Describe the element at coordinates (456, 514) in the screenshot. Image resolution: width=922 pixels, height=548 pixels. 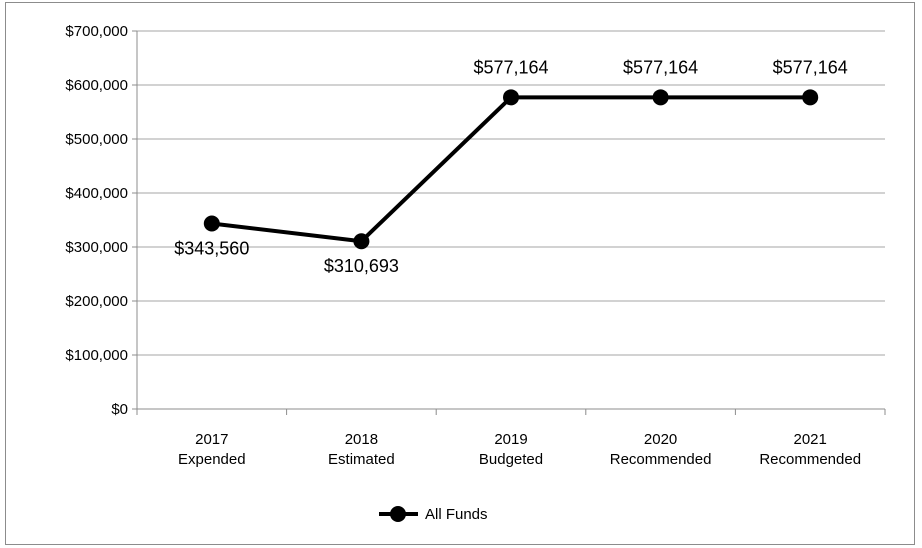
I see `legend-label-all-funds: All Funds` at that location.